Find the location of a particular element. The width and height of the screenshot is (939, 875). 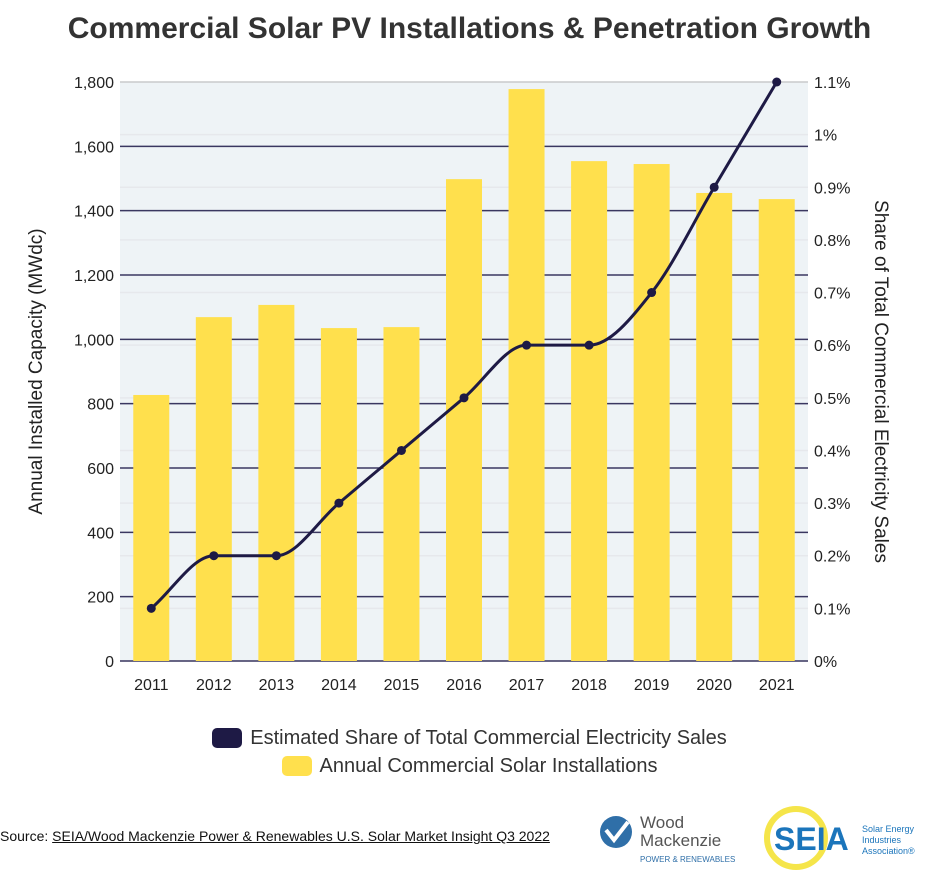

x-tick-label: 2019 is located at coordinates (652, 685).